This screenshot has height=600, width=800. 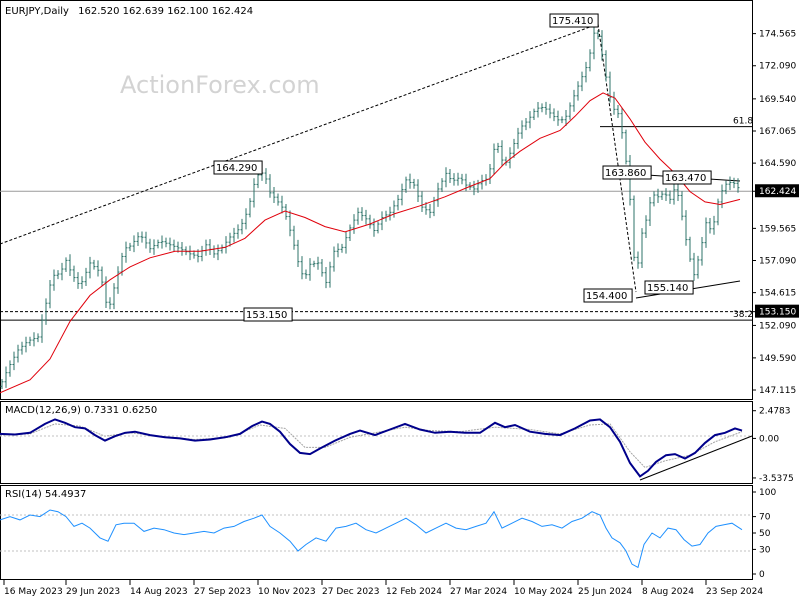 What do you see at coordinates (773, 445) in the screenshot?
I see `macd-axis: 2.4783 0.00 -3.5375` at bounding box center [773, 445].